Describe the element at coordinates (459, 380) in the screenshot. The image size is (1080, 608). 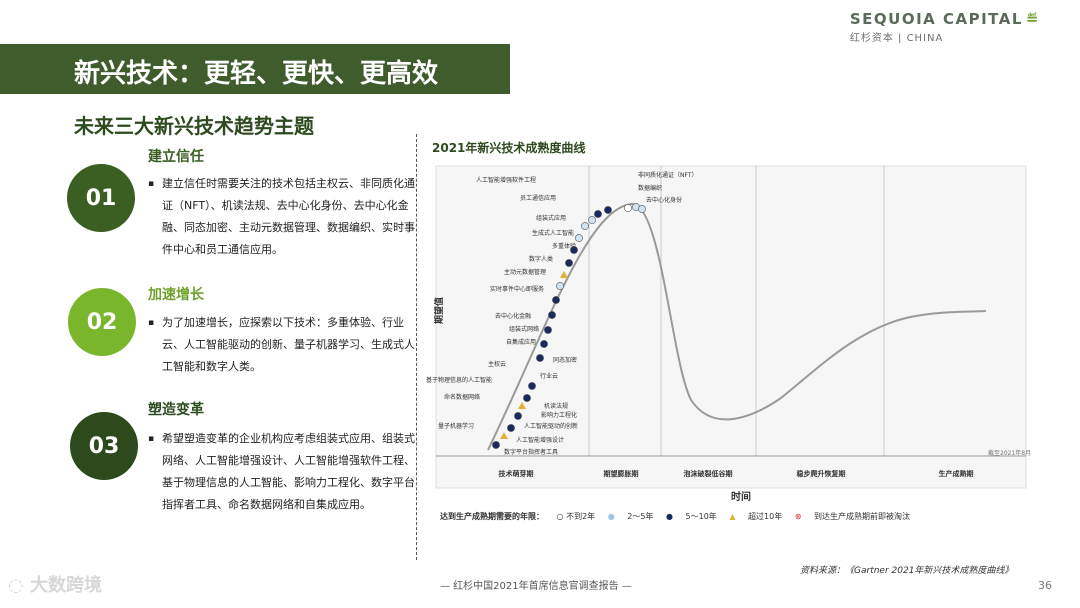
I see `point-label-left: 基于物理信息的人工智能` at that location.